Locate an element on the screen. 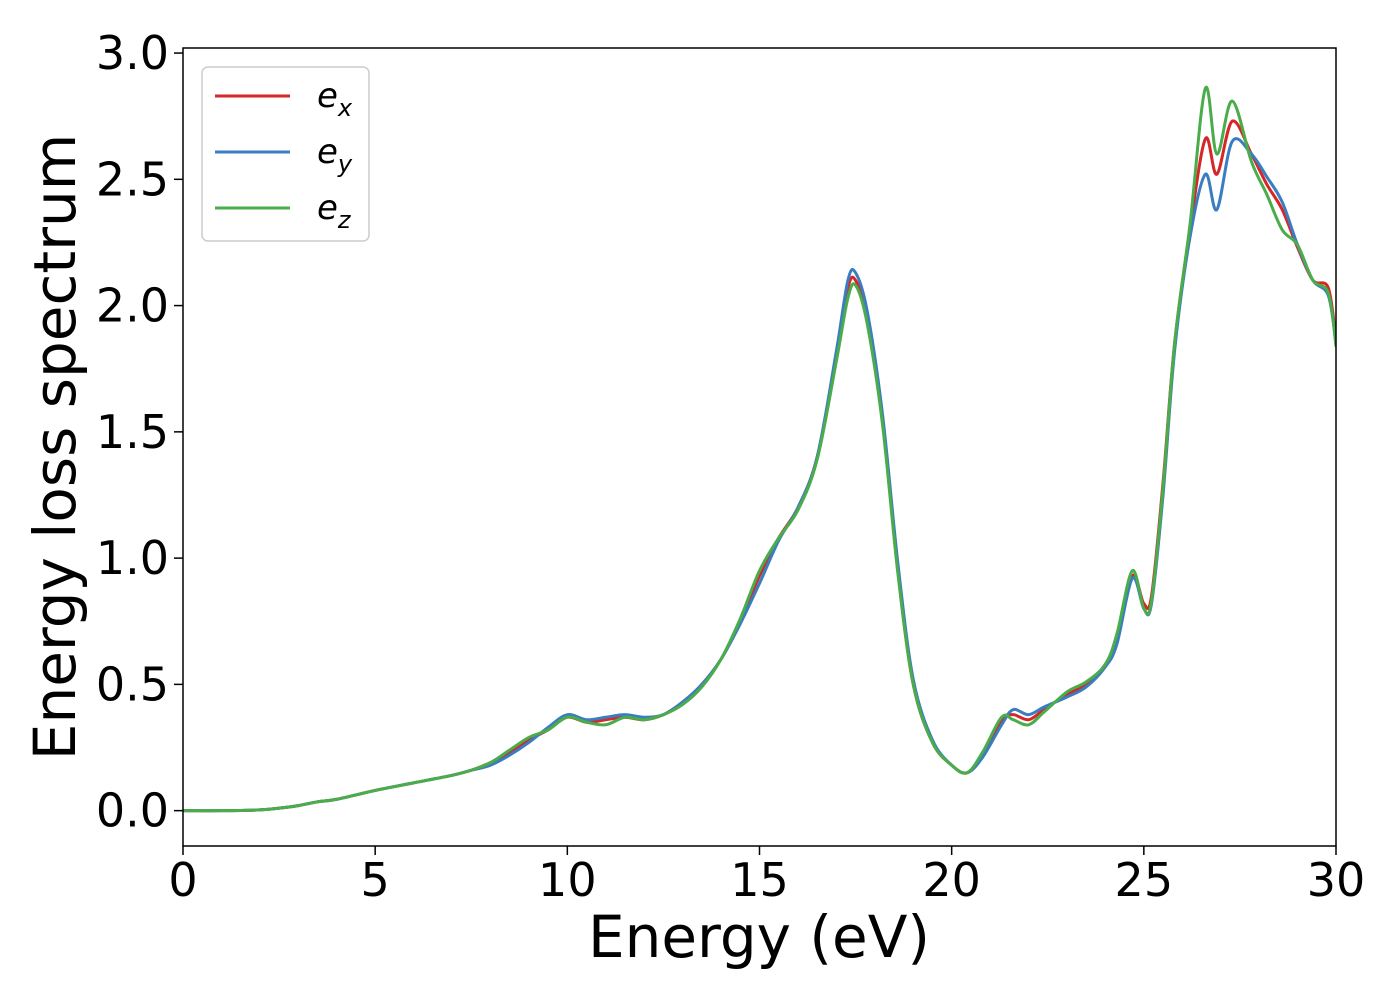  x-tick-label: 15 is located at coordinates (759, 880).